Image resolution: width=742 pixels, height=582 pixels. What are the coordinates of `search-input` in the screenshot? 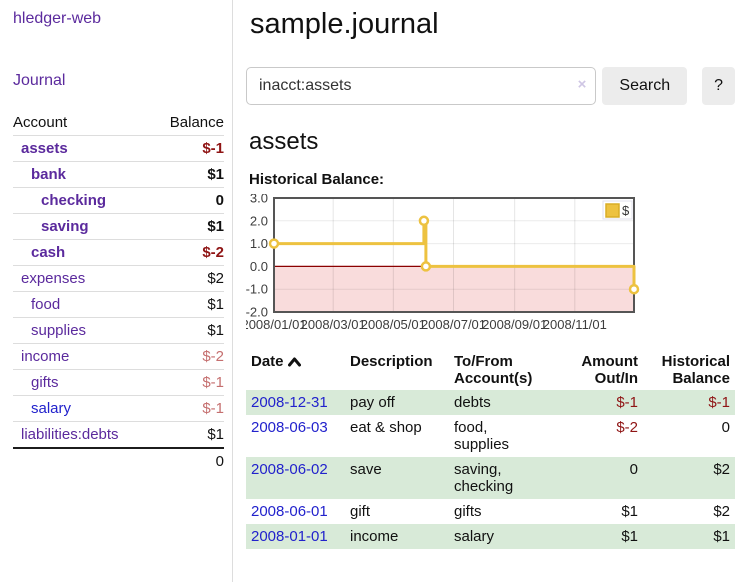 It's located at (421, 86).